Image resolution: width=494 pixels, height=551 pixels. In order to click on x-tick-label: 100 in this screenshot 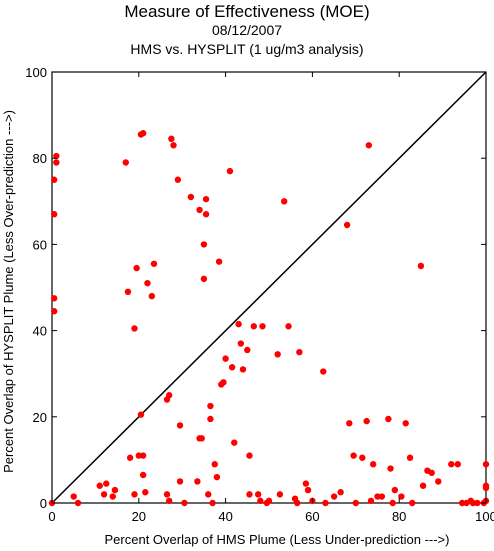, I will do `click(484, 516)`.